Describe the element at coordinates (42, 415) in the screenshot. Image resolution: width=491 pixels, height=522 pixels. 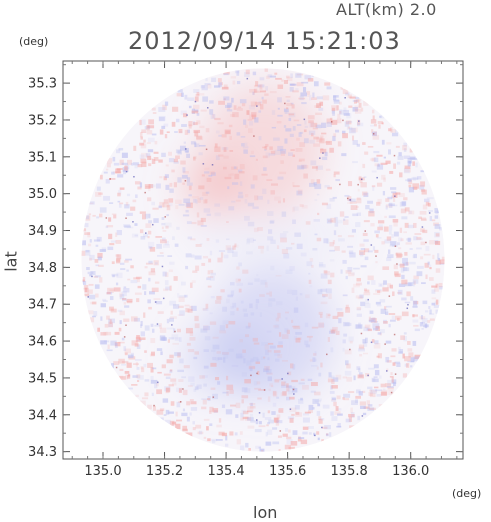
I see `y-tick-label: 34.4` at that location.